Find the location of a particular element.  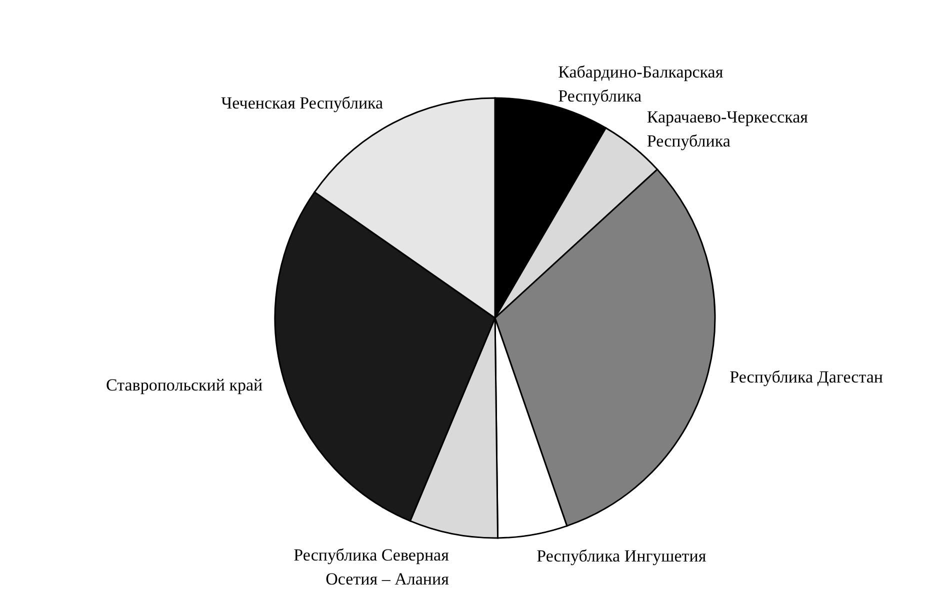

slice-label: Кабардино-Балкарская Республика is located at coordinates (641, 84).